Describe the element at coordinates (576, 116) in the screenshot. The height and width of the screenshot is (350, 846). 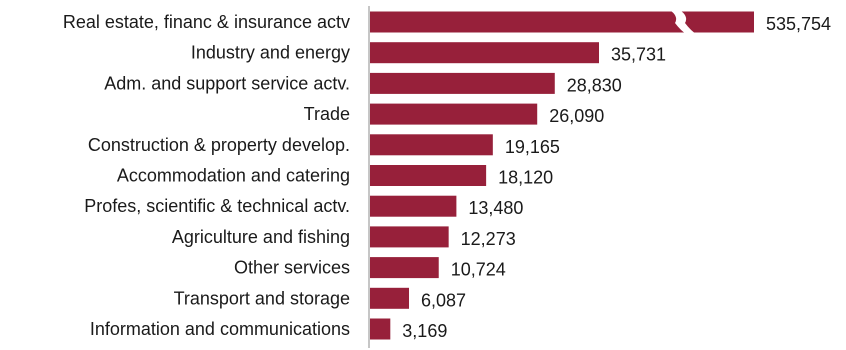
I see `value-label: 26,090` at that location.